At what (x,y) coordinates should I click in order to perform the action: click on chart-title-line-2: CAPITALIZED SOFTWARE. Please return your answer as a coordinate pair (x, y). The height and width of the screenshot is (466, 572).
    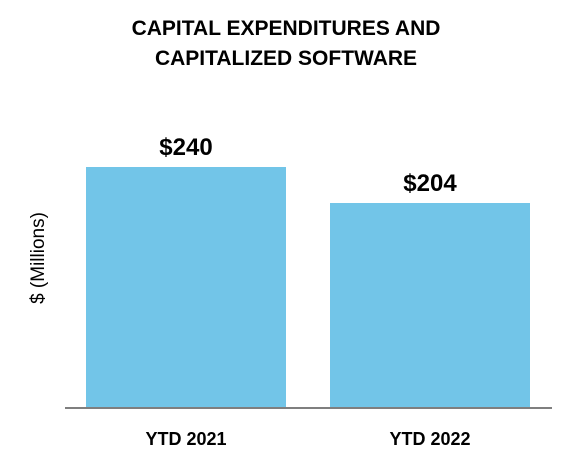
    Looking at the image, I should click on (286, 58).